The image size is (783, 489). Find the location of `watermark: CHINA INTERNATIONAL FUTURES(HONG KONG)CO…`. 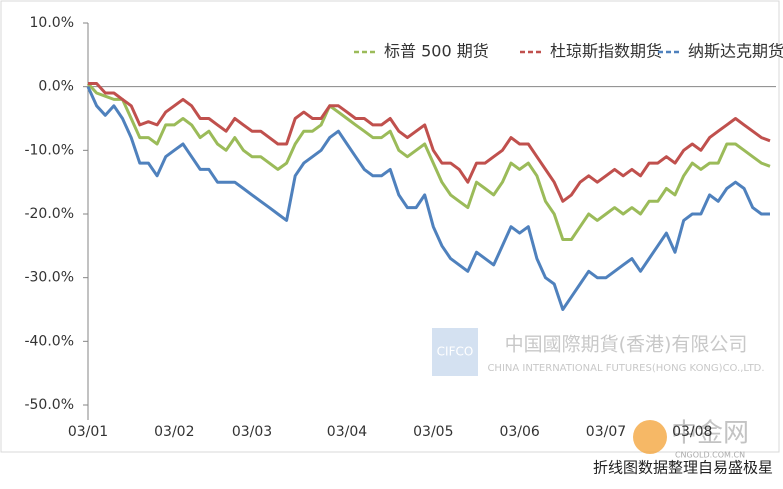

watermark: CHINA INTERNATIONAL FUTURES(HONG KONG)CO… is located at coordinates (625, 368).